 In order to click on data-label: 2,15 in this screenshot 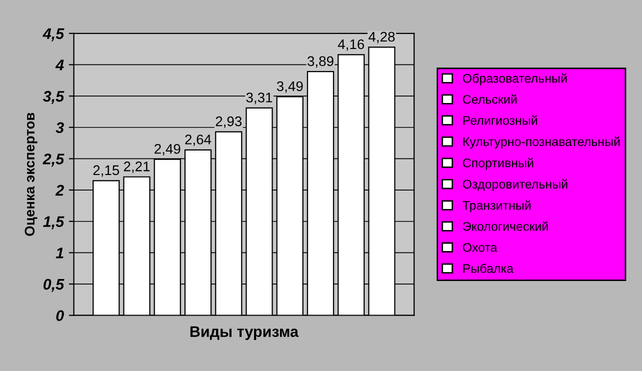, I will do `click(106, 171)`.